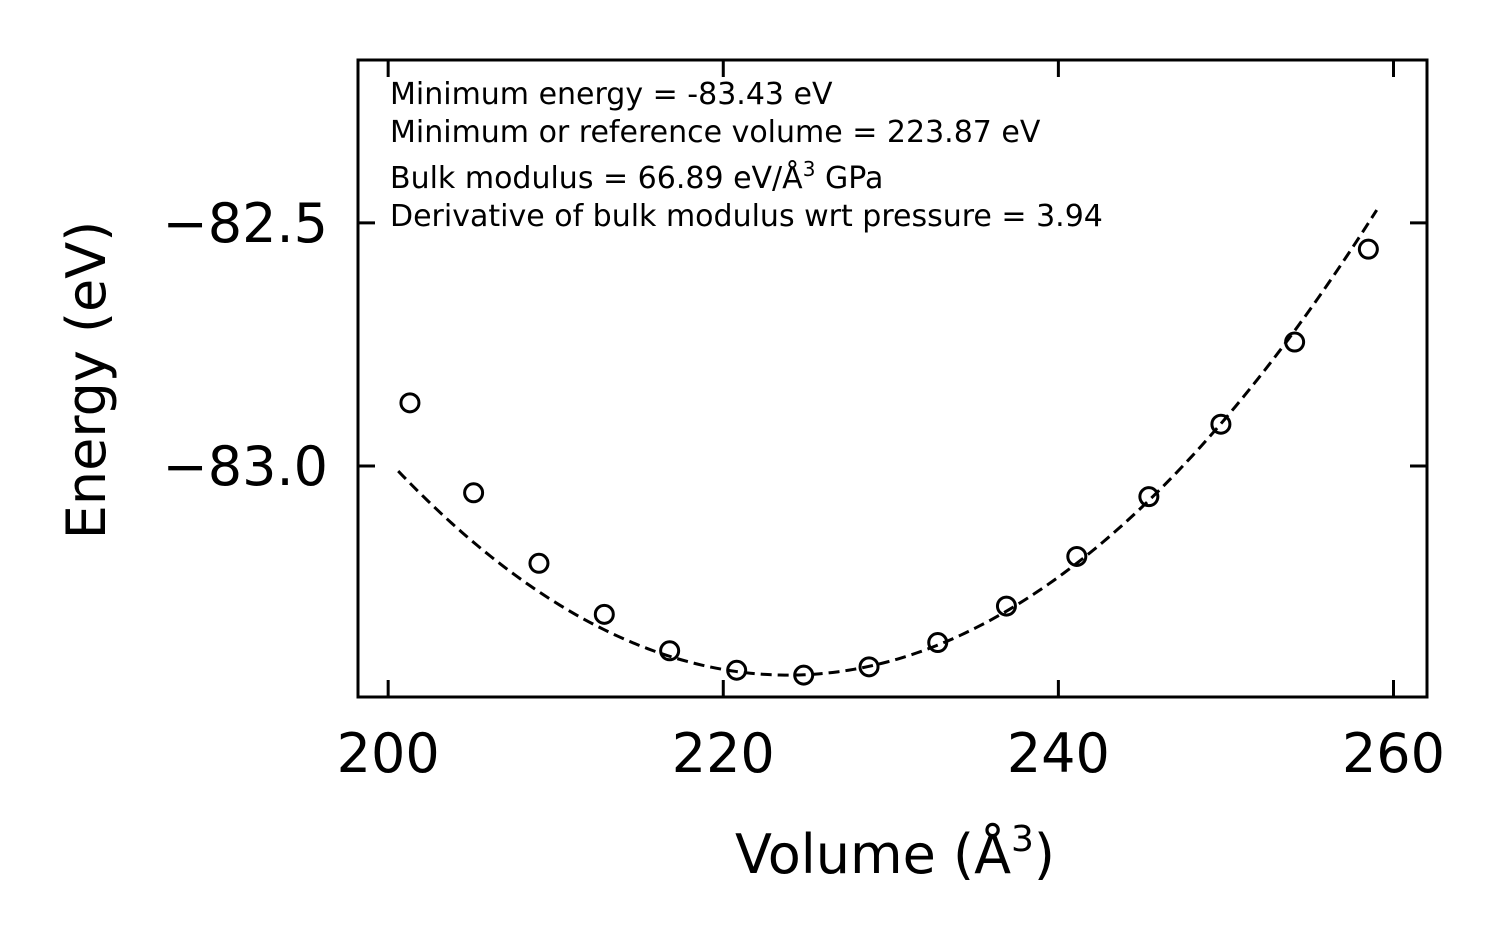 This screenshot has width=1511, height=943. What do you see at coordinates (245, 466) in the screenshot?
I see `y-tick-label: −83.0` at bounding box center [245, 466].